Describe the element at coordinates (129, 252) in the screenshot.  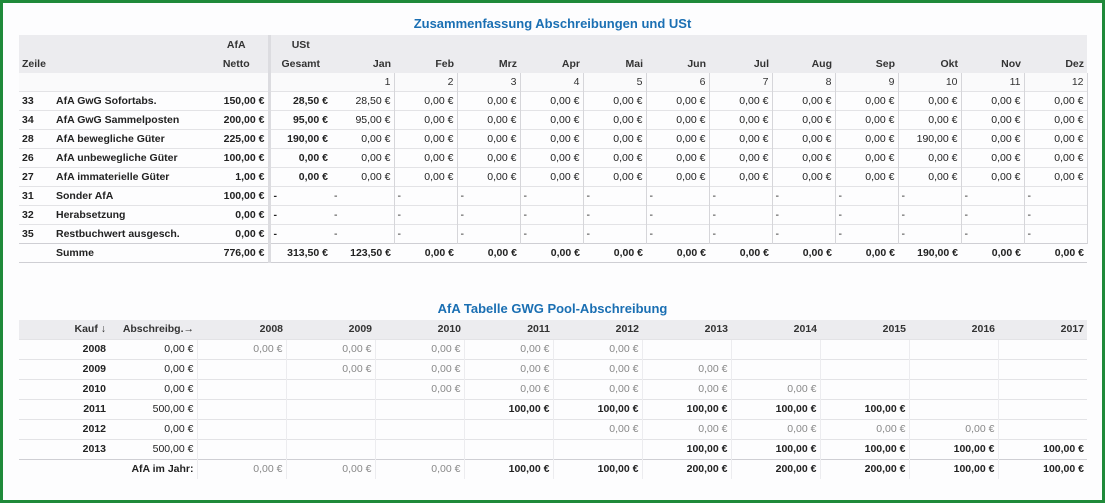
I see `sum-label: Summe` at that location.